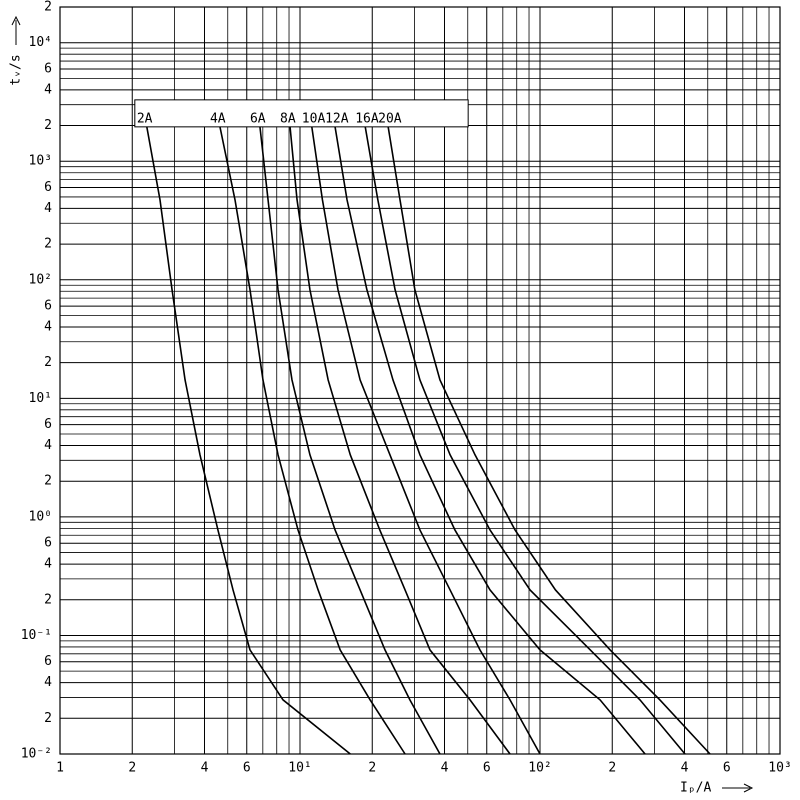 This screenshot has height=800, width=800. I want to click on x-tick-label: 10², so click(539, 768).